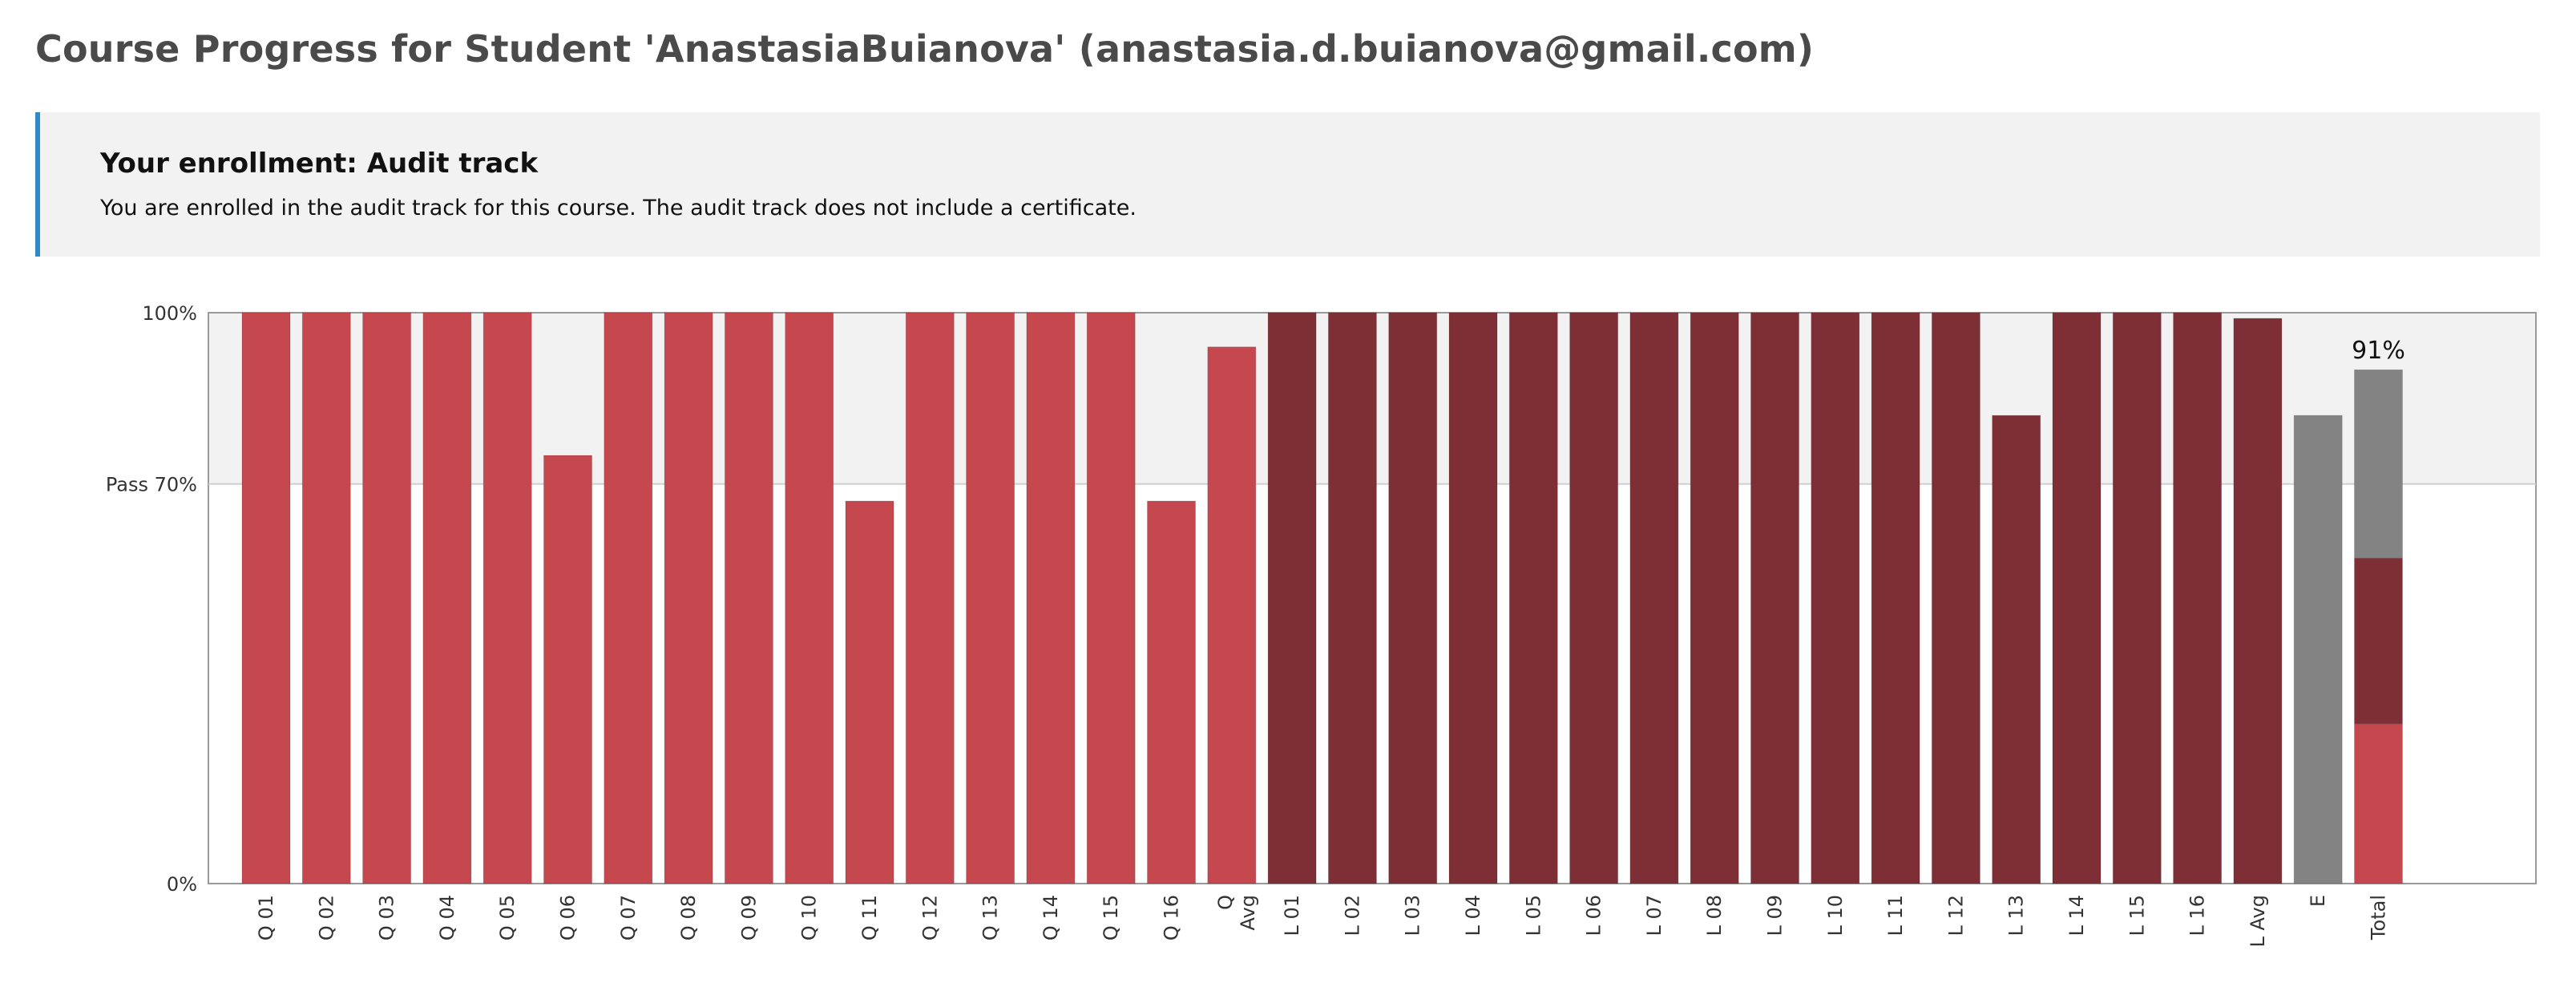 This screenshot has height=983, width=2576. I want to click on category-label: L 11, so click(1896, 915).